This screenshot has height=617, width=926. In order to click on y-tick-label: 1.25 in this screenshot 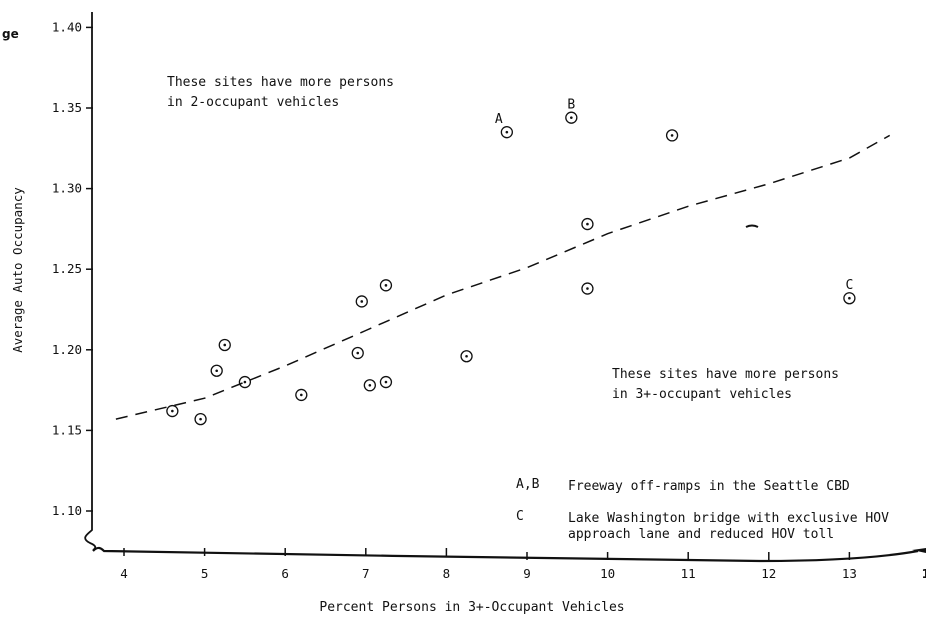, I will do `click(67, 268)`.